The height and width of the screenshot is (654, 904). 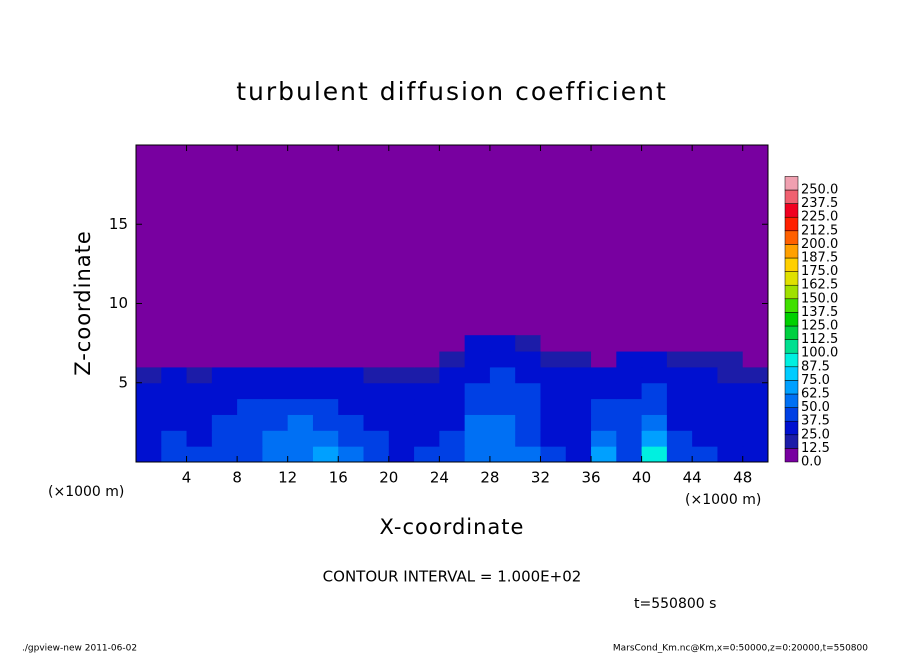 What do you see at coordinates (489, 478) in the screenshot?
I see `x-tick-label: 28` at bounding box center [489, 478].